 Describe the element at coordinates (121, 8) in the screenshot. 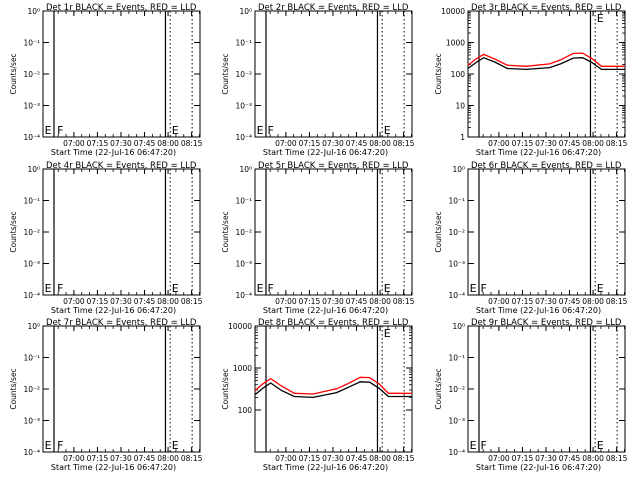

I see `panel-title: Det 1r BLACK = Events, RED = LLD` at that location.